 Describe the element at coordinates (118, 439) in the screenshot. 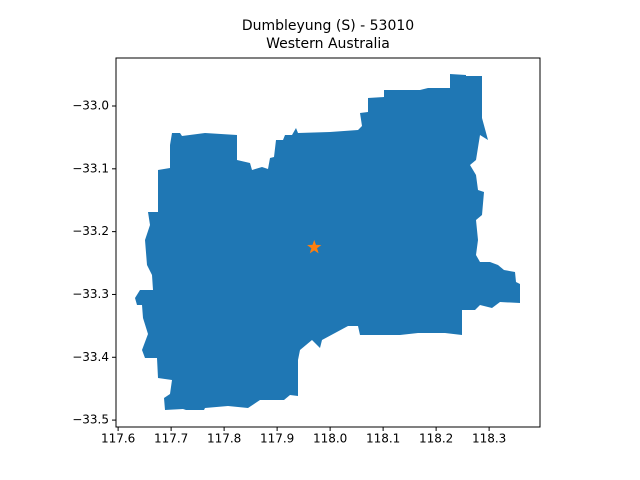

I see `x-tick-label: 117.6` at that location.